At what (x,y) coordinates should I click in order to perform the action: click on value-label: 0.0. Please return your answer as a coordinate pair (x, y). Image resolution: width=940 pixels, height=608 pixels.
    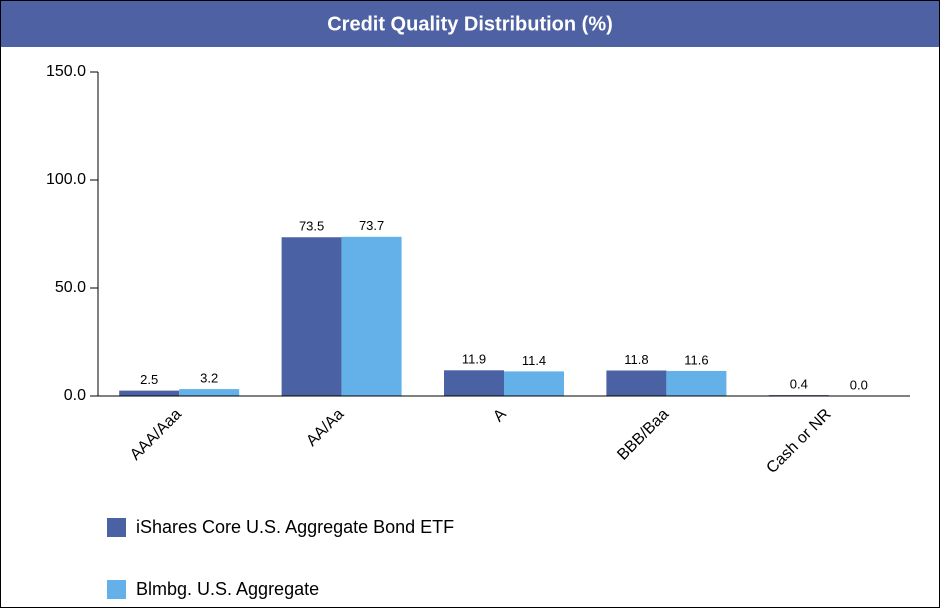
    Looking at the image, I should click on (859, 384).